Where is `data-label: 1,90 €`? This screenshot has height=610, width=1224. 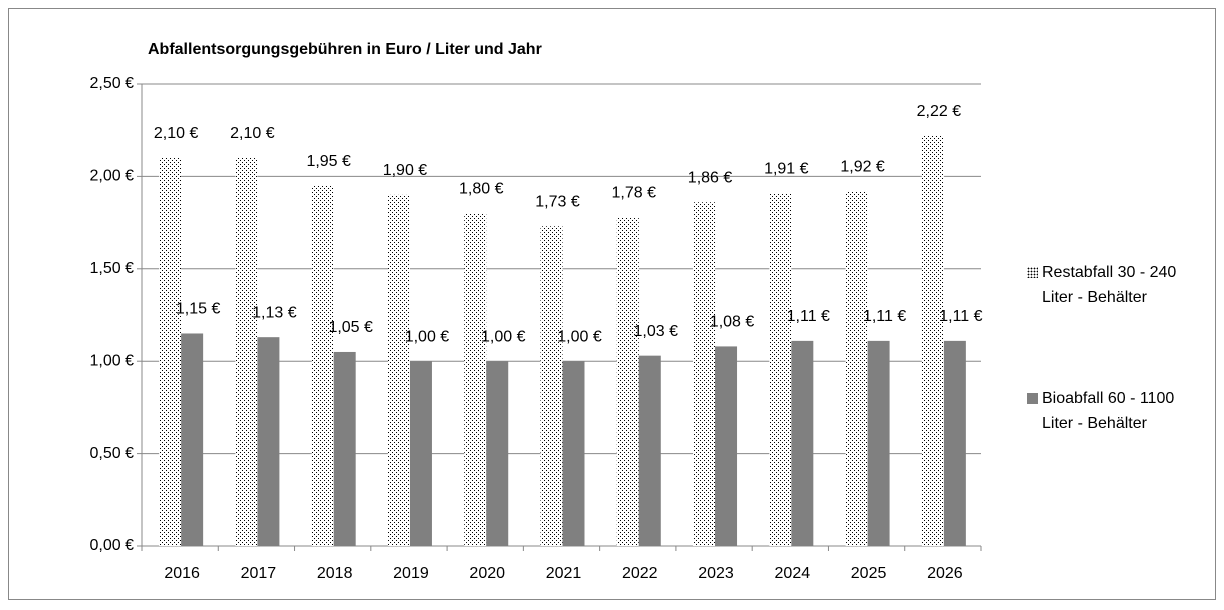
data-label: 1,90 € is located at coordinates (405, 170).